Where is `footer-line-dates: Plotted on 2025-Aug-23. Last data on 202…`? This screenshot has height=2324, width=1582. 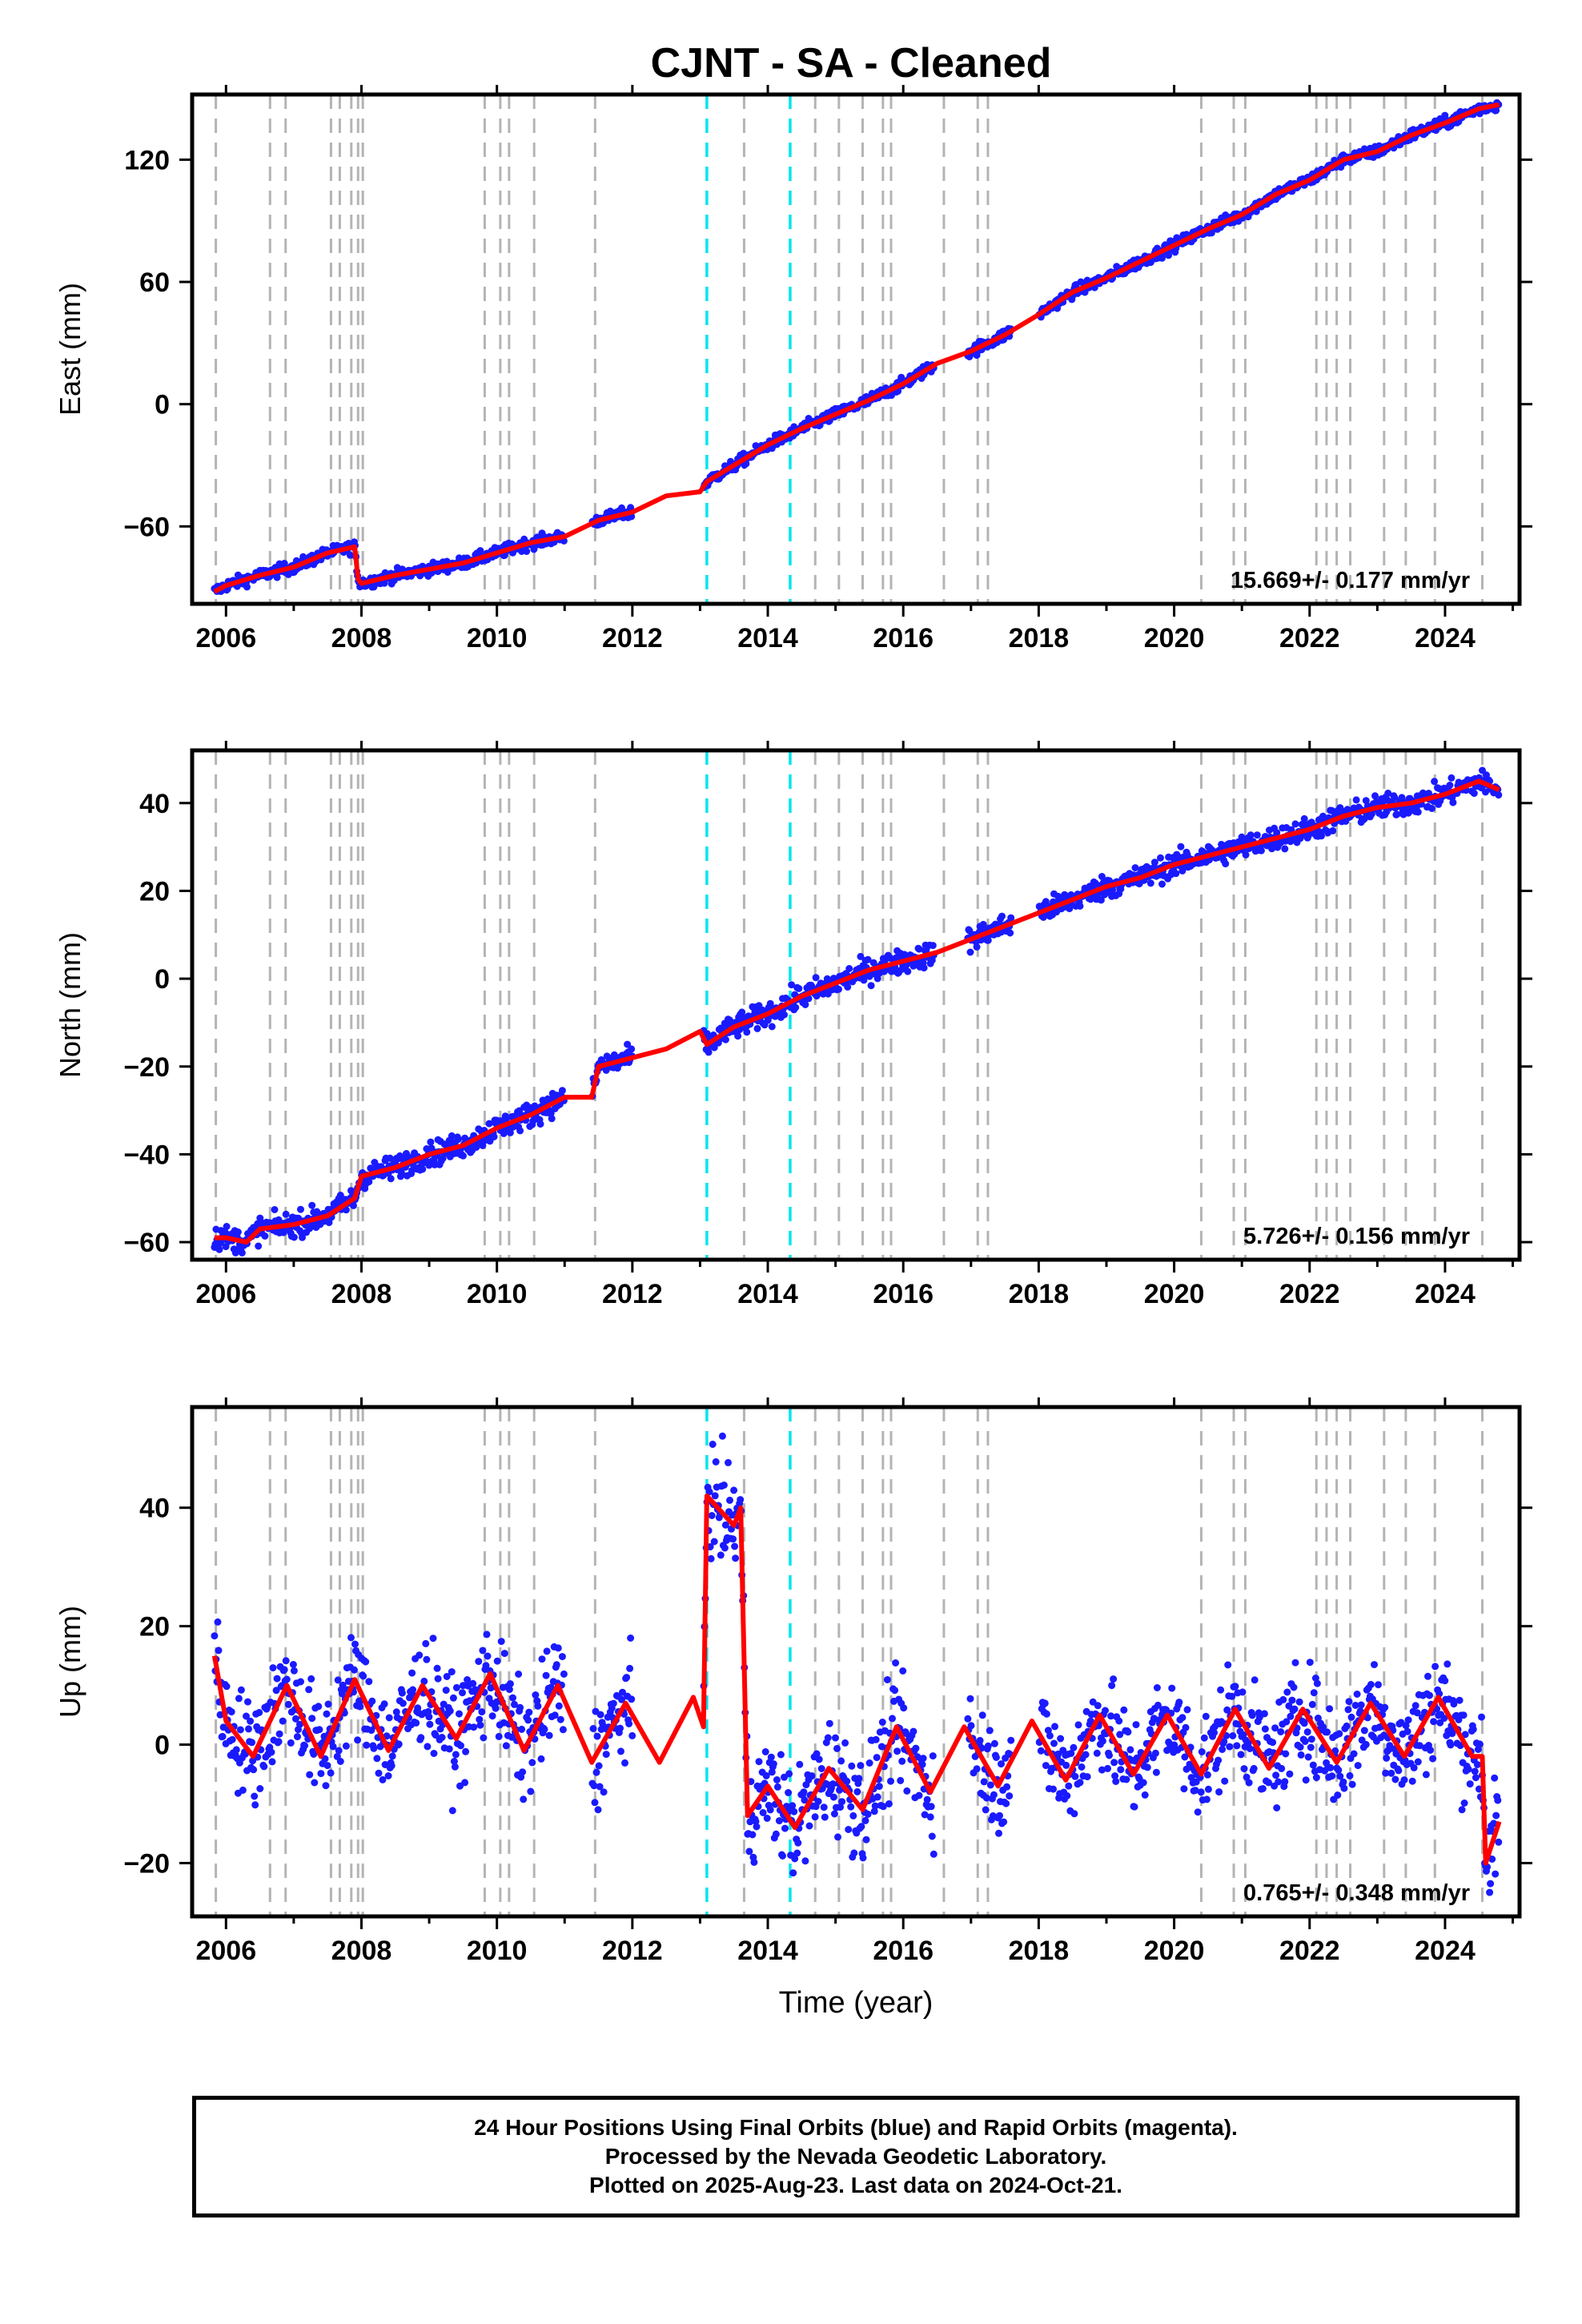 footer-line-dates: Plotted on 2025-Aug-23. Last data on 202… is located at coordinates (855, 2185).